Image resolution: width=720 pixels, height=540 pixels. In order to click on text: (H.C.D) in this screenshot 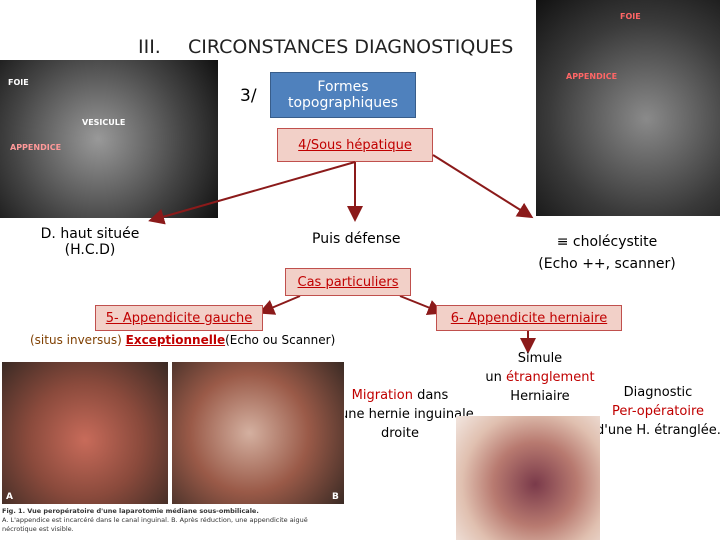, I will do `click(90, 250)`.